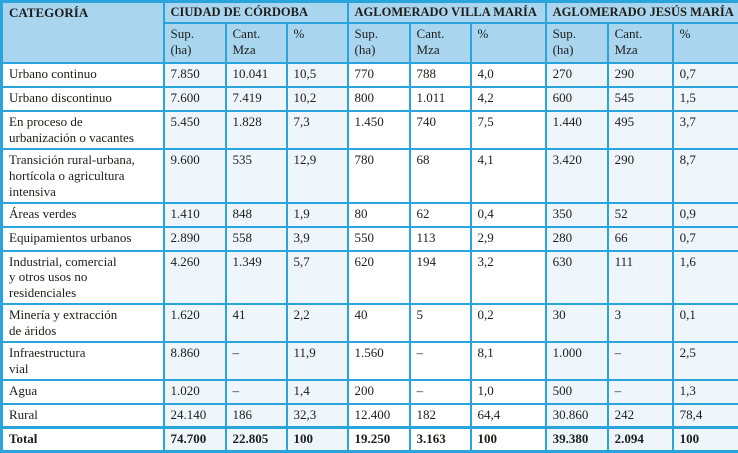 The width and height of the screenshot is (738, 453). I want to click on data-cell: 8.860, so click(195, 361).